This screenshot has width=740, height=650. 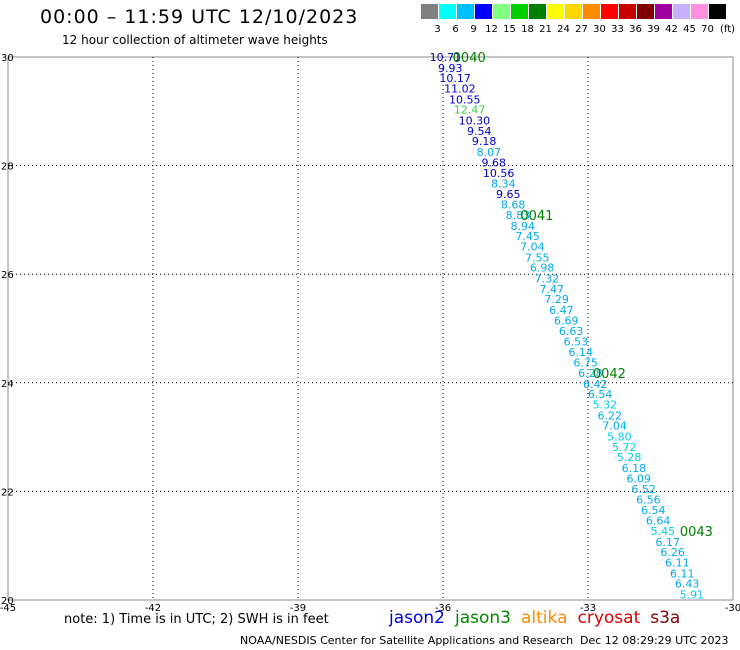 What do you see at coordinates (437, 29) in the screenshot?
I see `legend-label: 3` at bounding box center [437, 29].